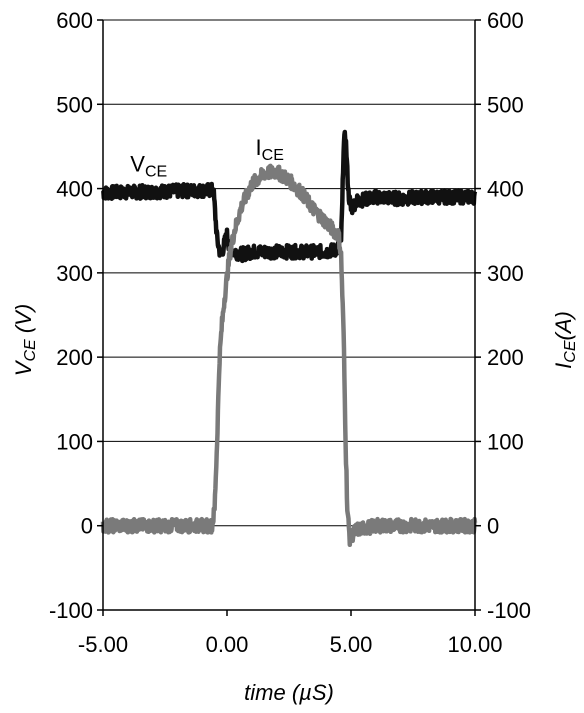 The width and height of the screenshot is (584, 713). What do you see at coordinates (259, 147) in the screenshot?
I see `annotation-ice-main: I` at bounding box center [259, 147].